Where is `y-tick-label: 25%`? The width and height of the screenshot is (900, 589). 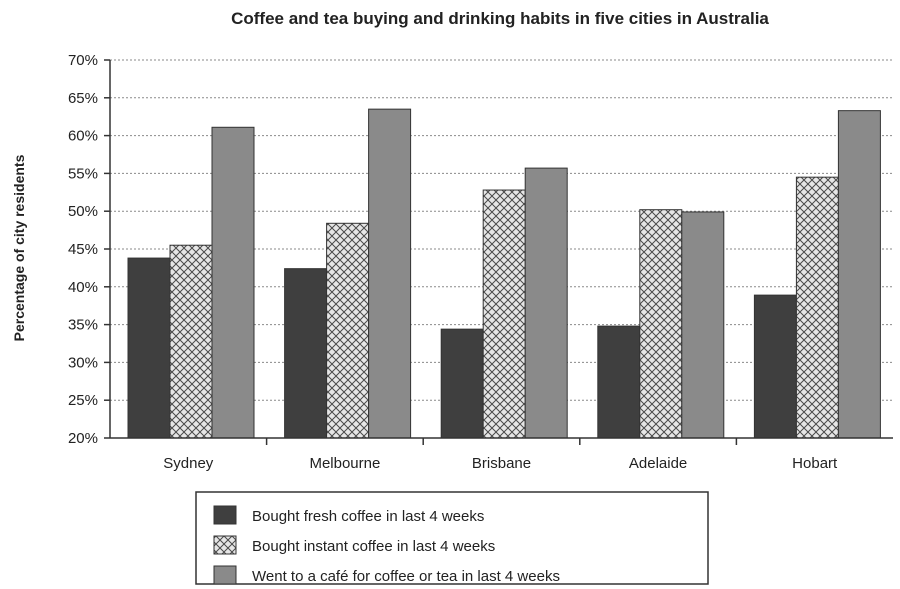 y-tick-label: 25% is located at coordinates (83, 400).